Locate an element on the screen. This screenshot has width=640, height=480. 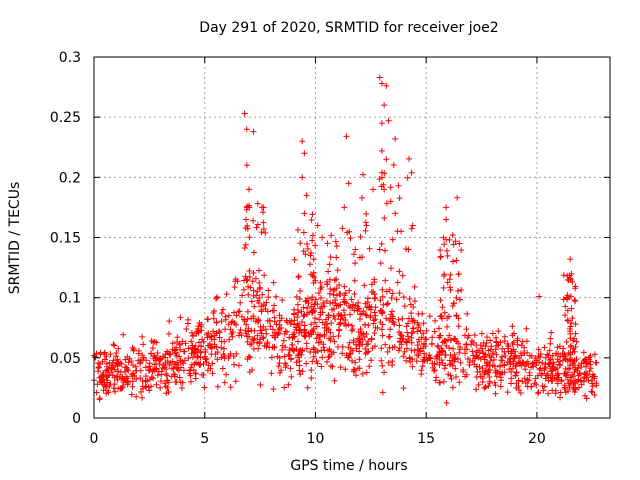
y-tick-label: 0.25 is located at coordinates (65, 118).